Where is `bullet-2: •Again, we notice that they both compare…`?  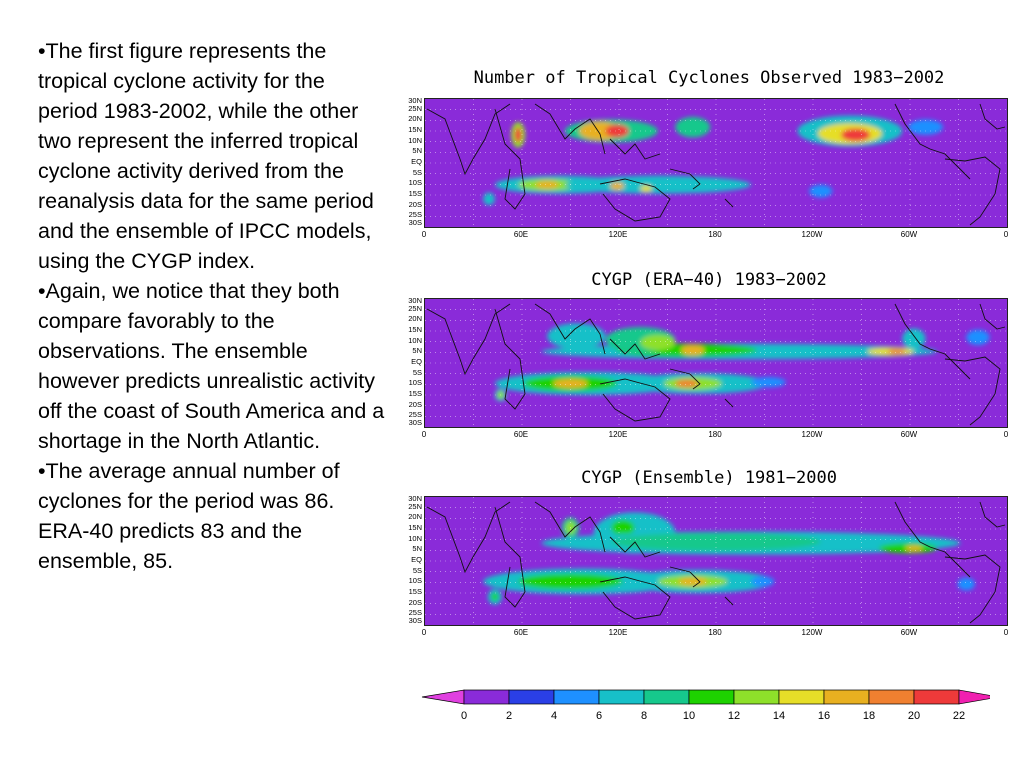
bullet-2: •Again, we notice that they both compare… is located at coordinates (211, 366).